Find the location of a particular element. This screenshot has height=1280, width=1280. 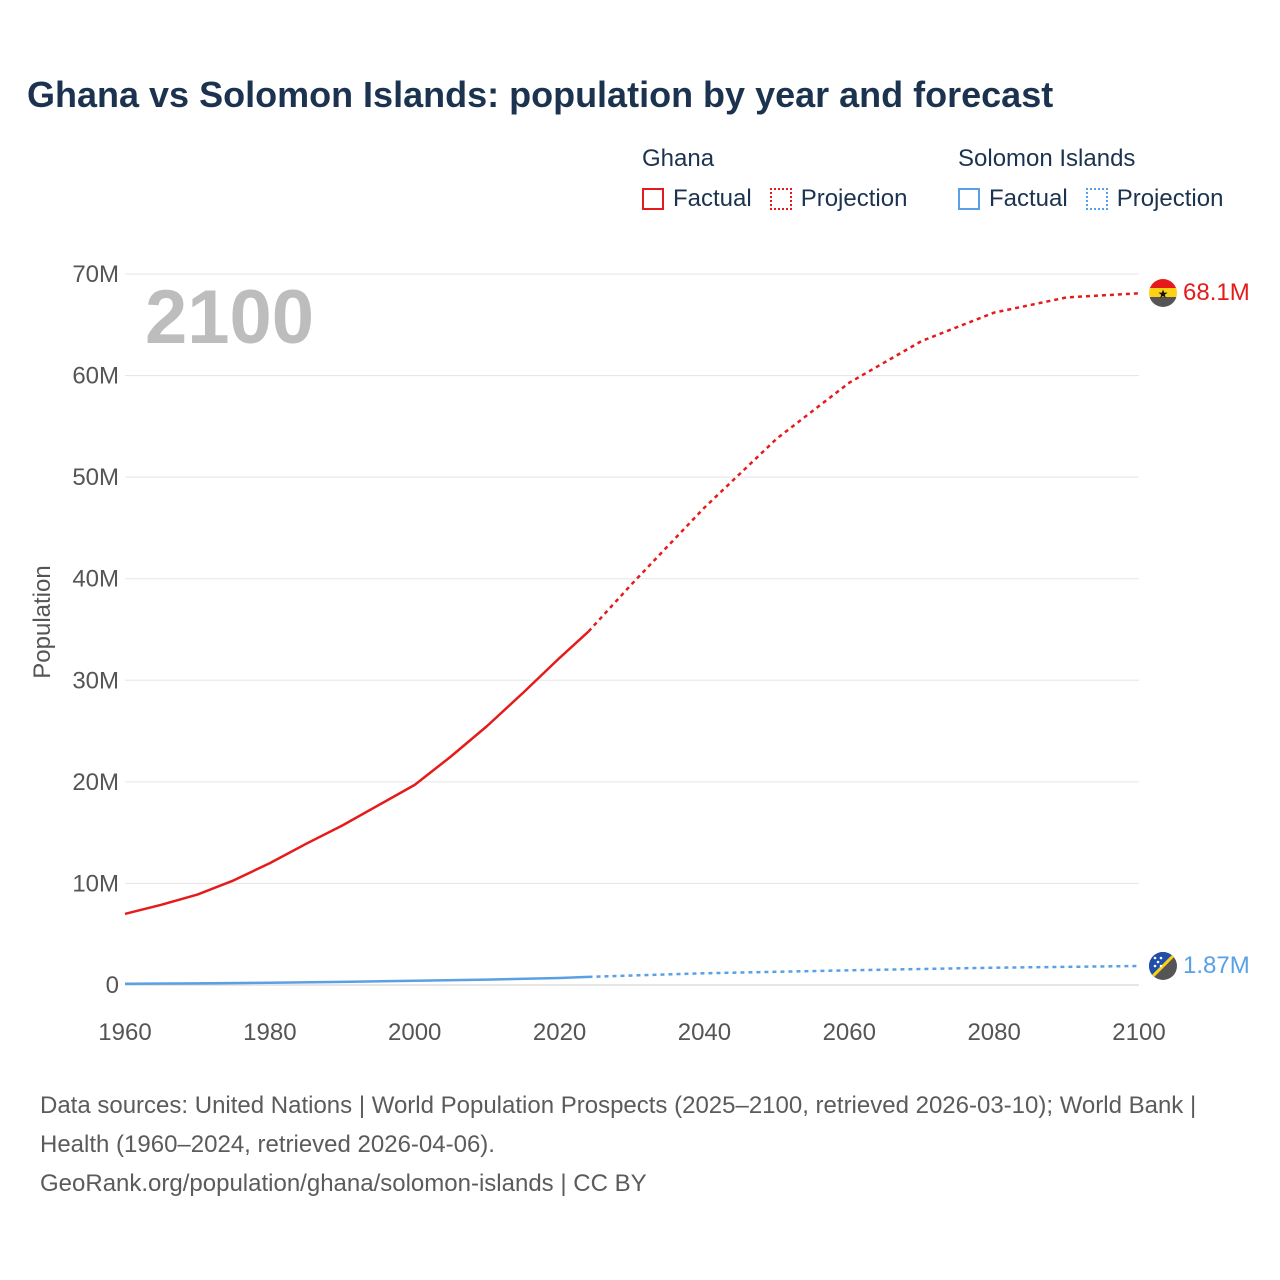

ghana-projection-line is located at coordinates (863, 462).